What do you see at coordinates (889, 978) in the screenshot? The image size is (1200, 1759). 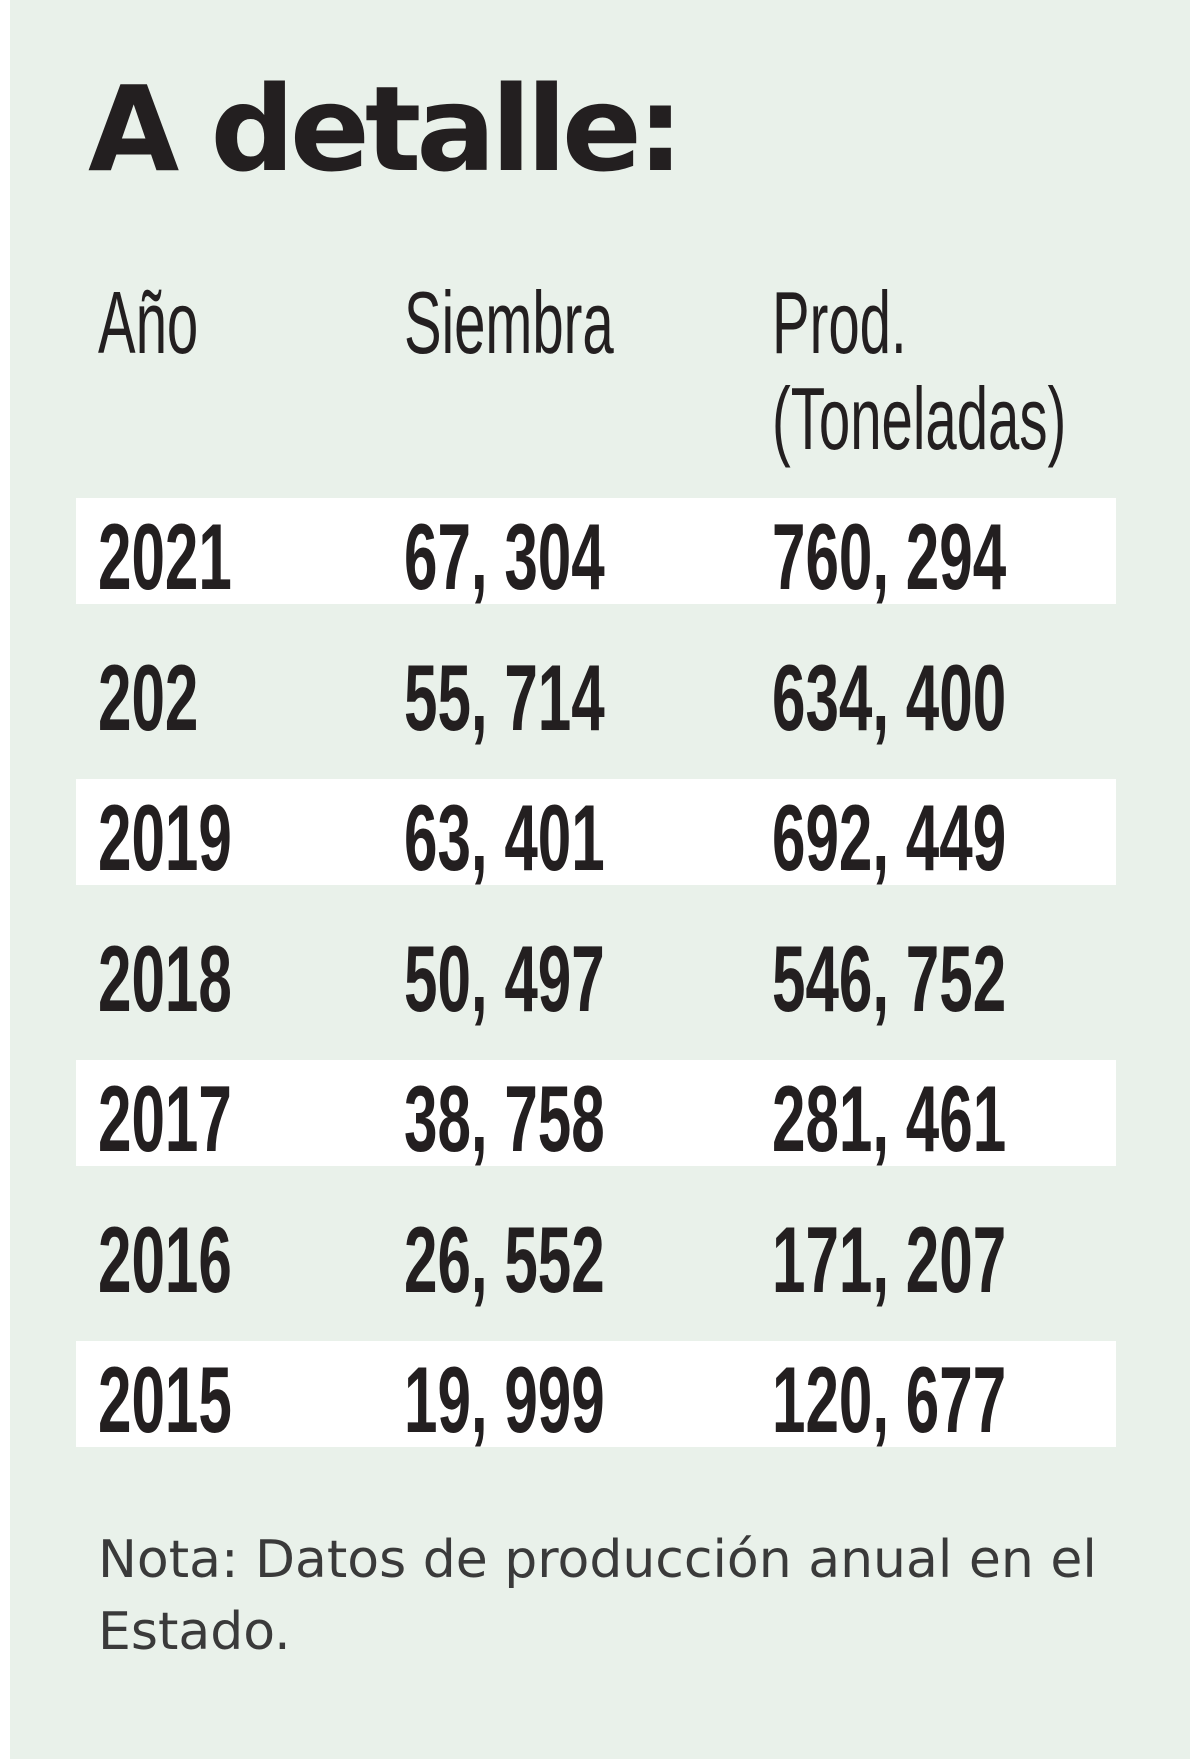 I see `cell-production: 546, 752` at bounding box center [889, 978].